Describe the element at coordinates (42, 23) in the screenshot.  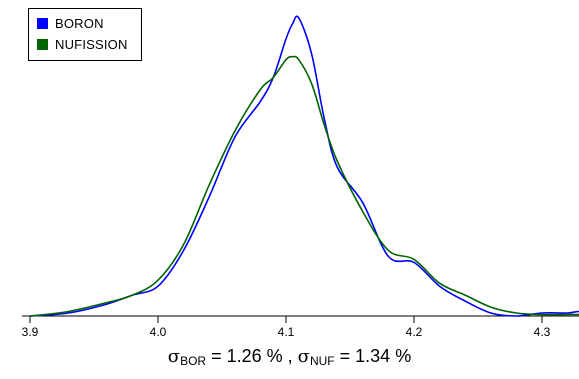
I see `legend-swatch-boron` at that location.